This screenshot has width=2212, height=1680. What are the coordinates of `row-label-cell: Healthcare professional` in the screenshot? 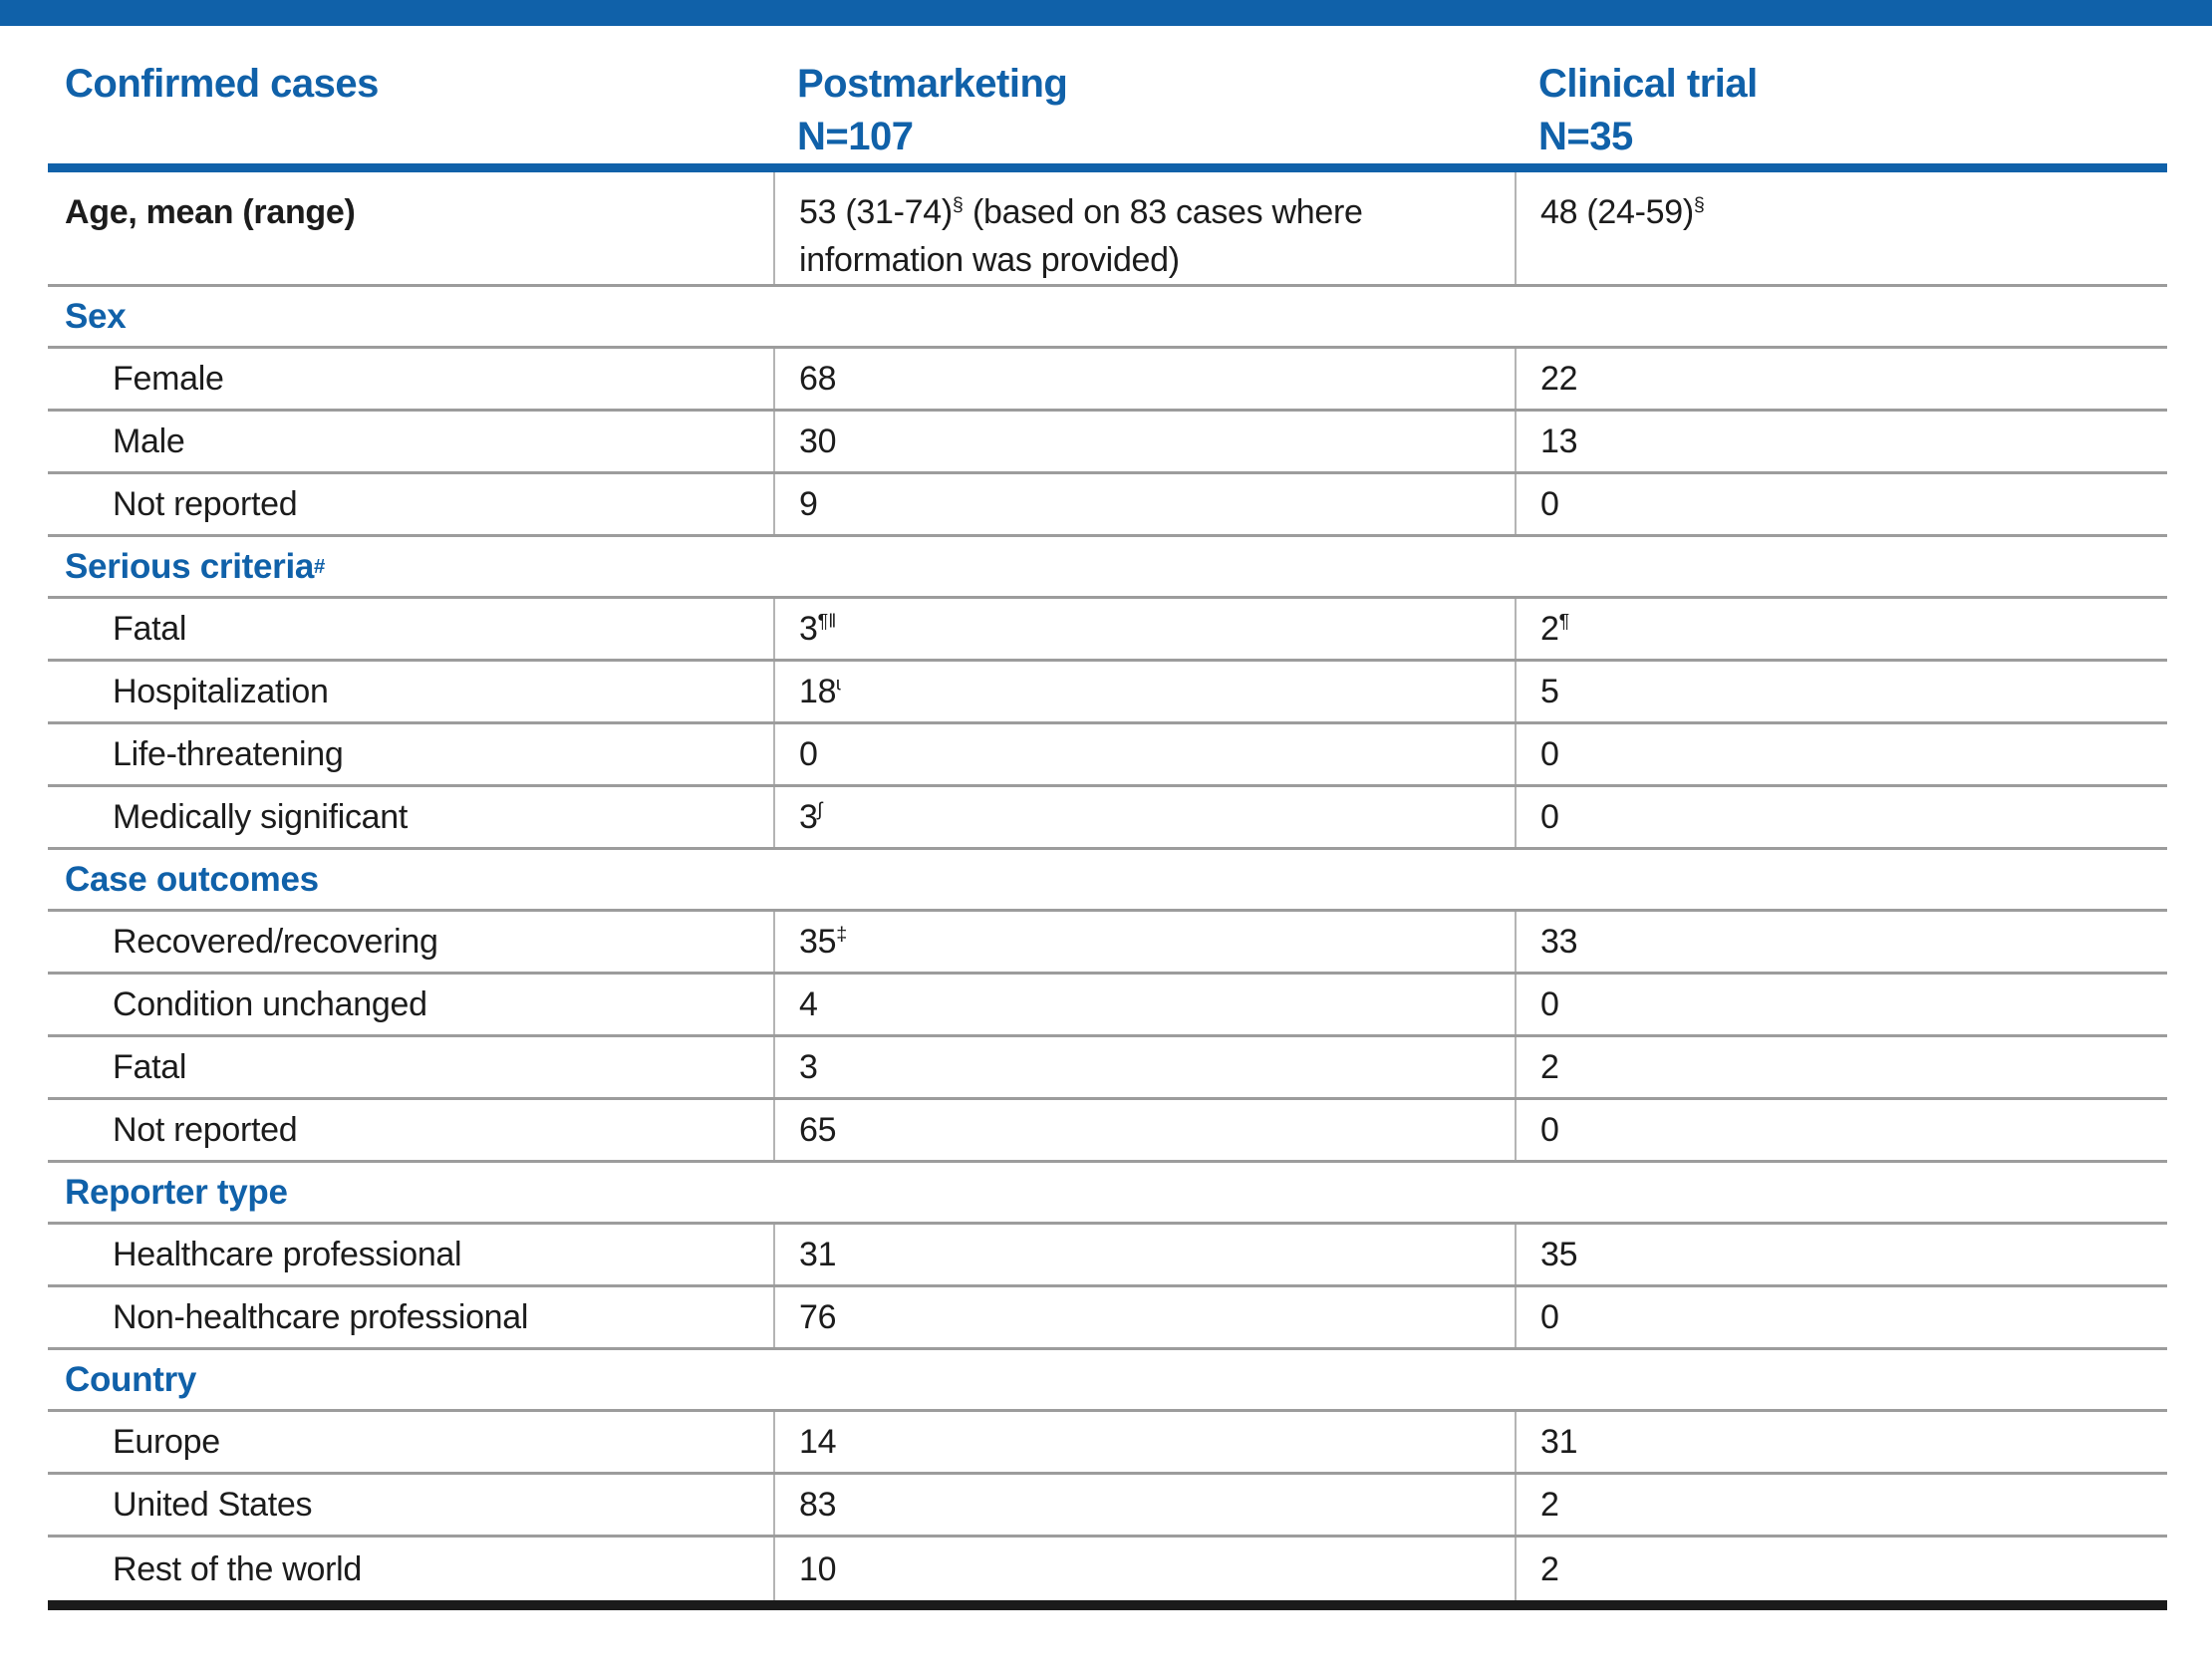 It's located at (288, 1254).